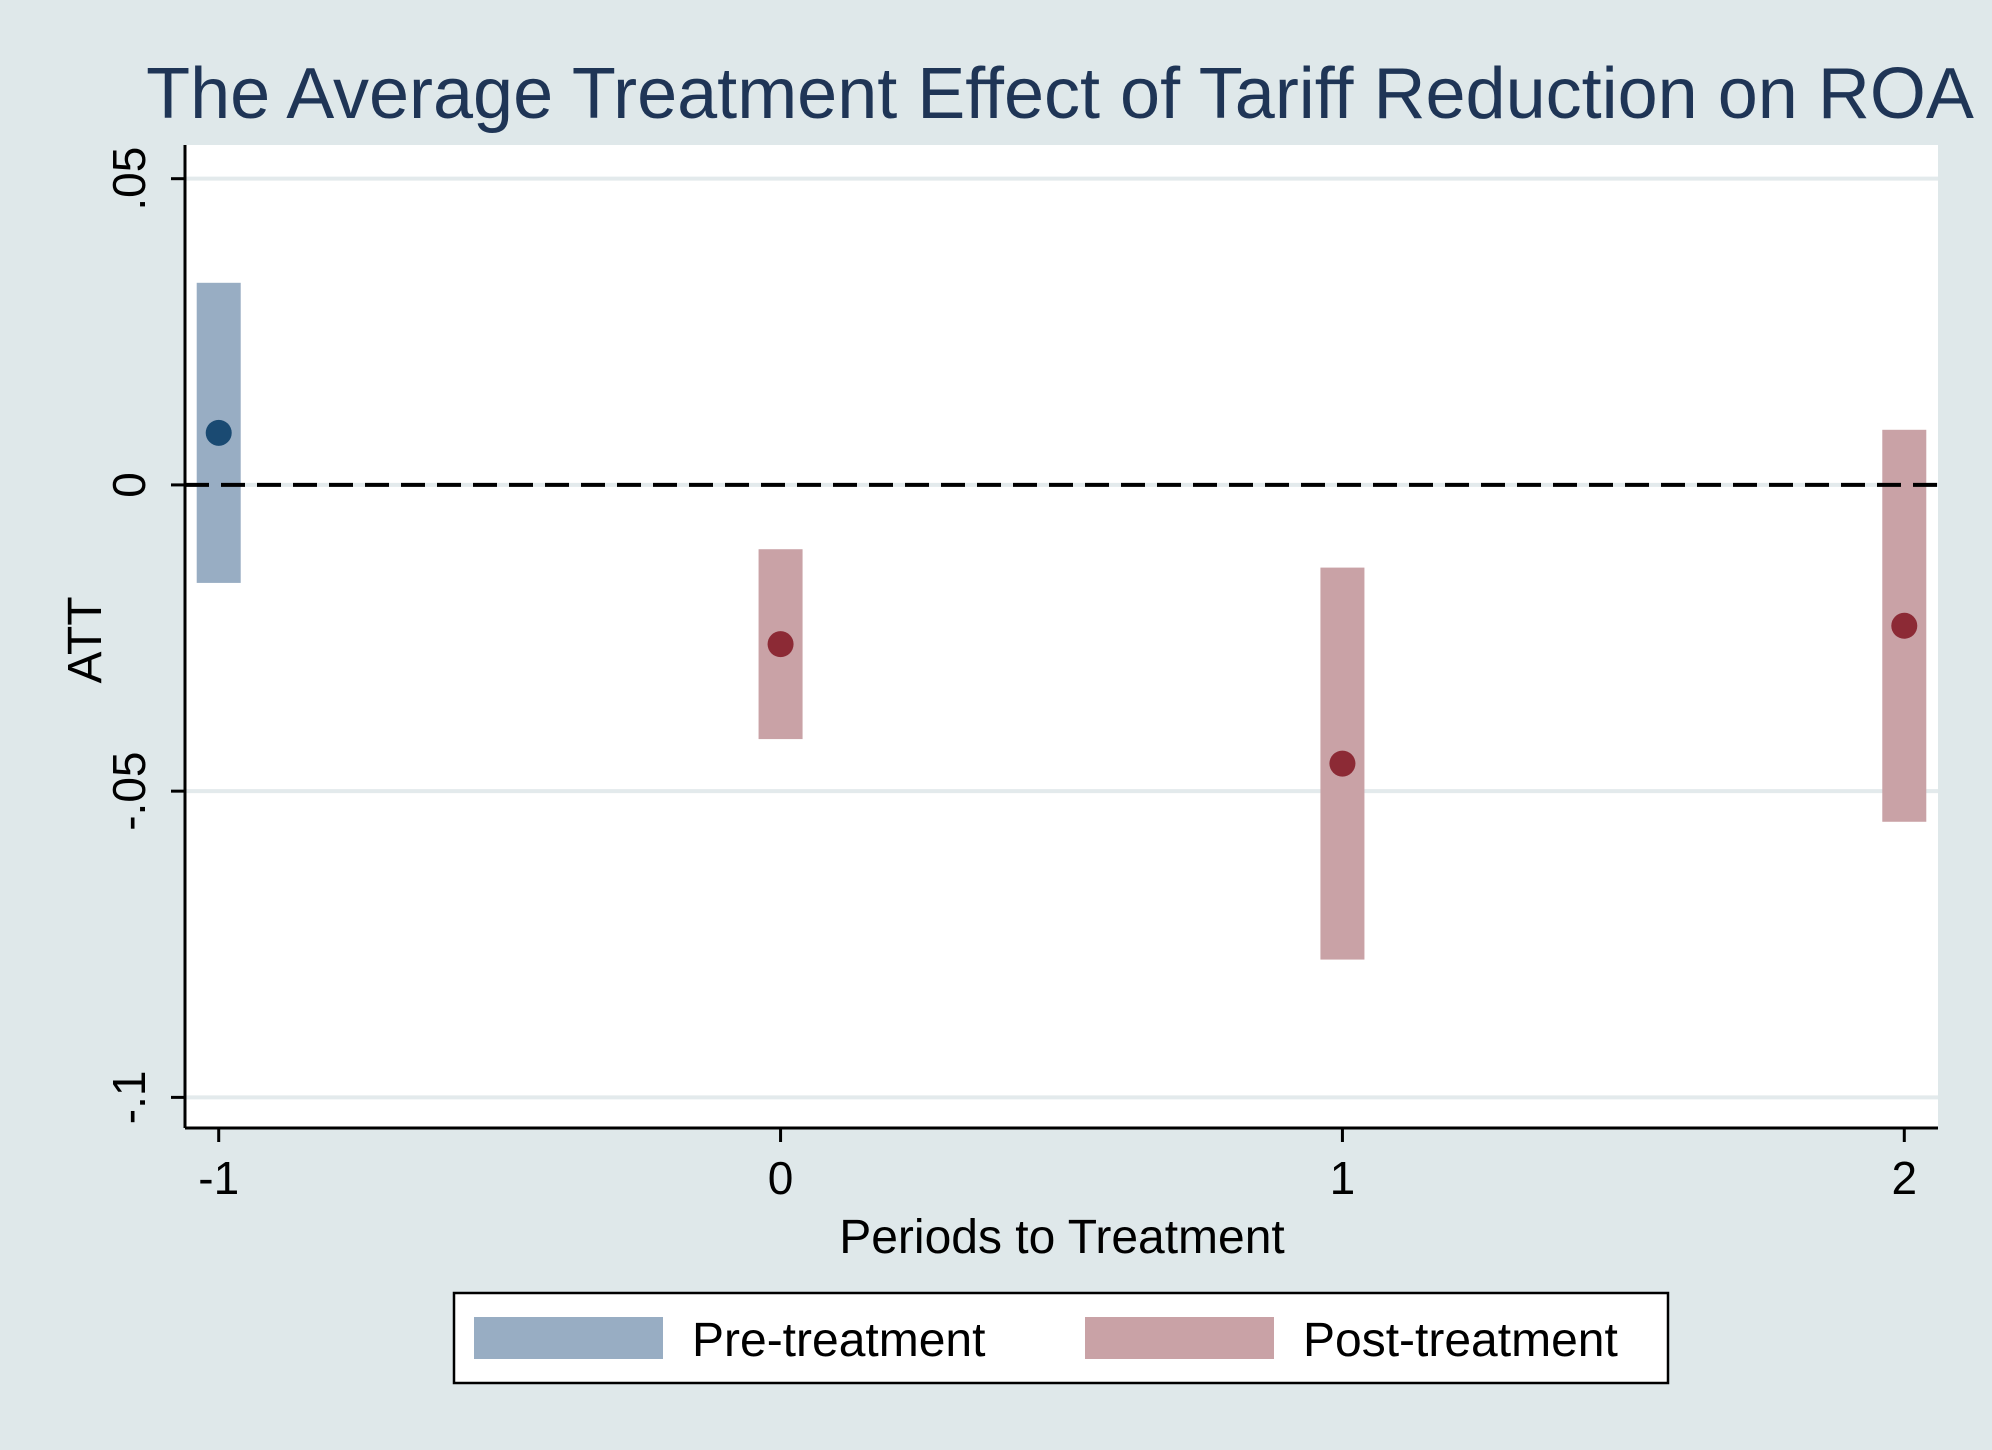  Describe the element at coordinates (1061, 1338) in the screenshot. I see `legend: Pre-treatment Post-treatment` at that location.